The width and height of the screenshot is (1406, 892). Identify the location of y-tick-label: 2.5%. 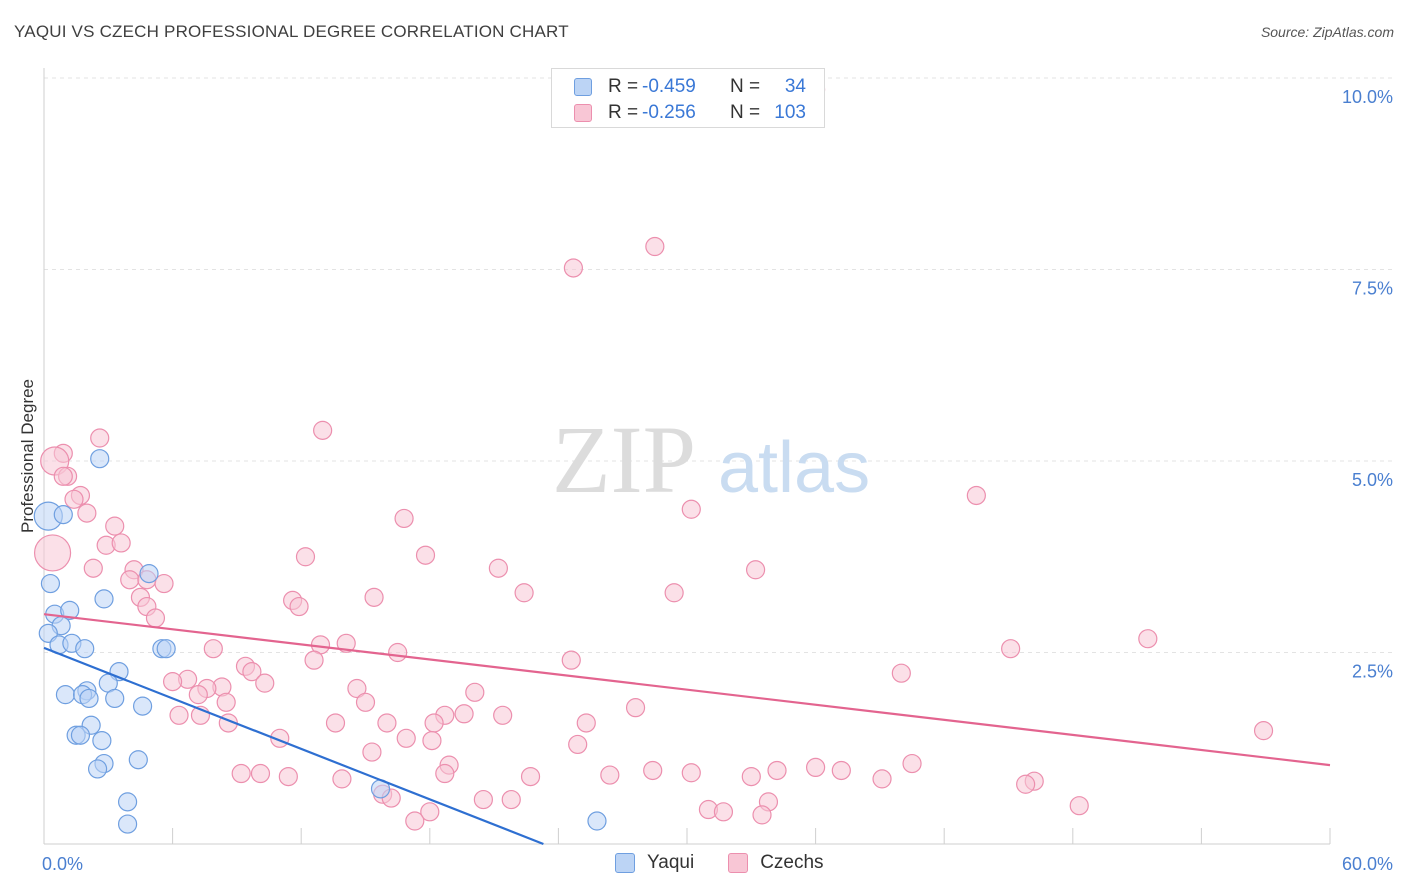
(1372, 672).